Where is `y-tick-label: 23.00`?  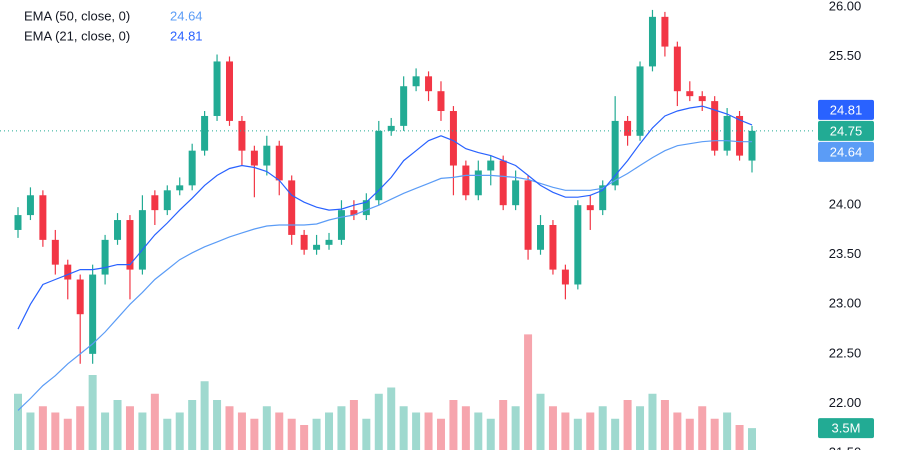
y-tick-label: 23.00 is located at coordinates (845, 303).